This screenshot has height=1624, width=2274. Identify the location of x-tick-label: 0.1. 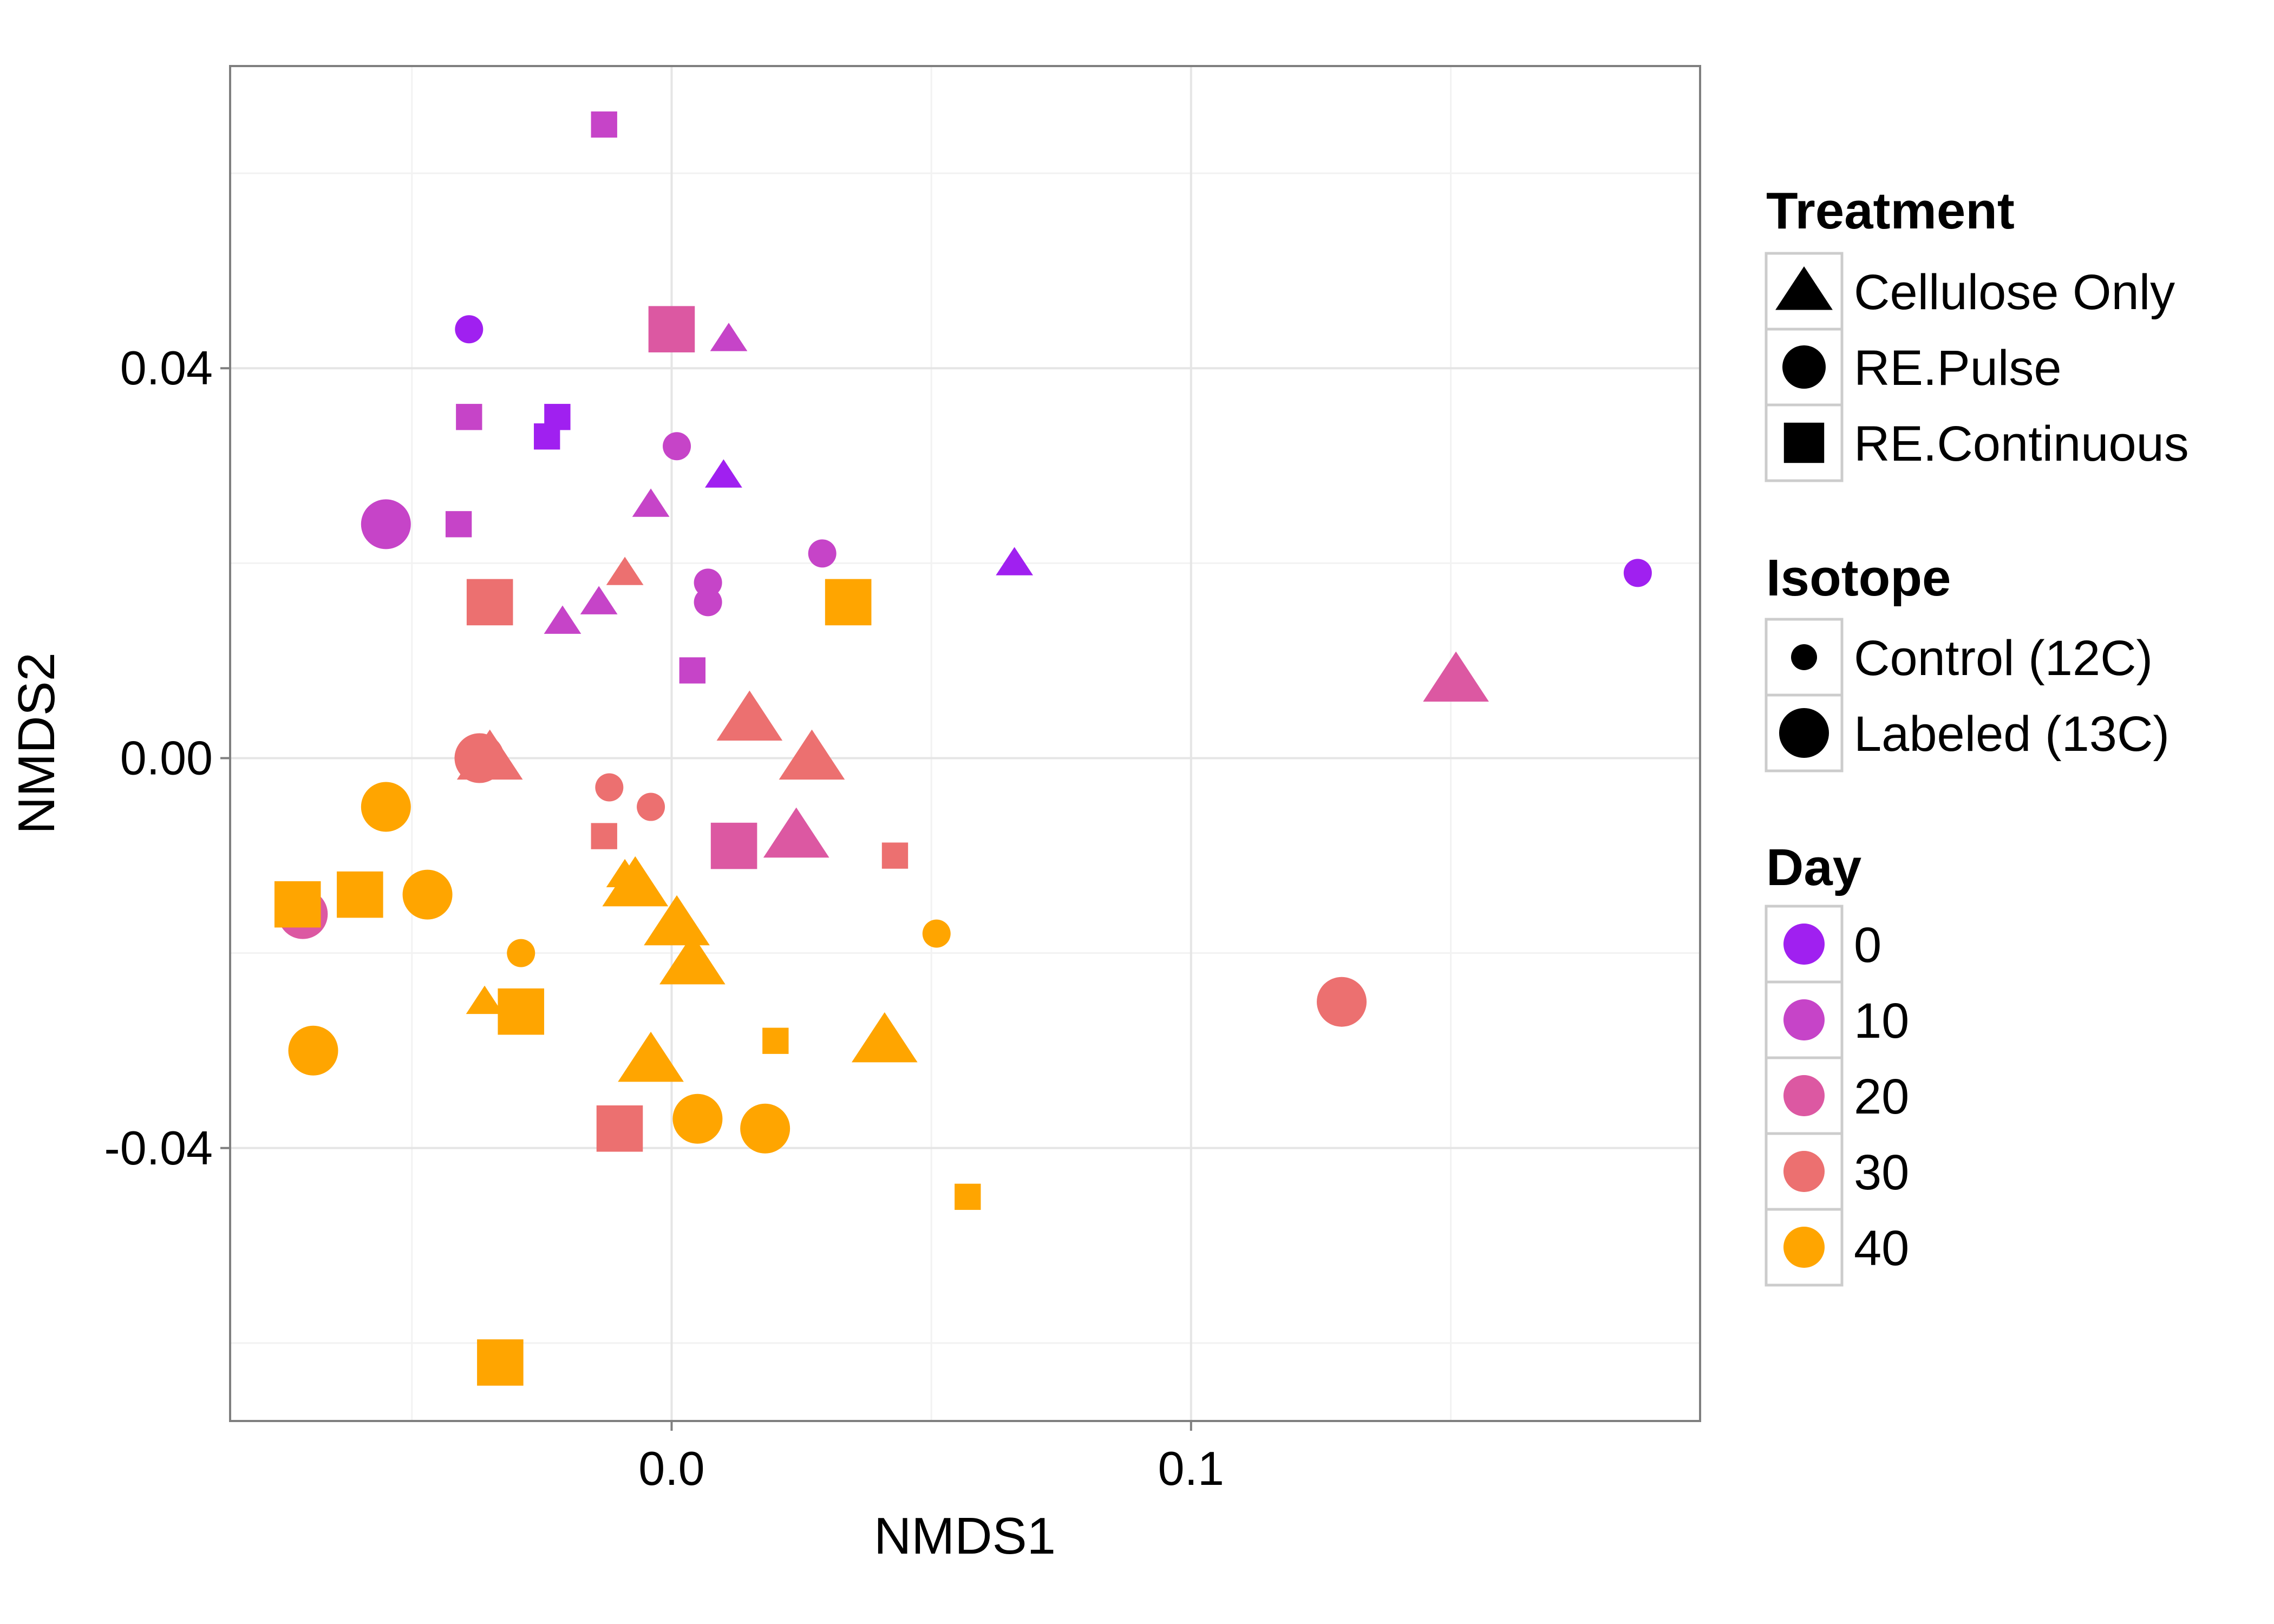
(1191, 1468).